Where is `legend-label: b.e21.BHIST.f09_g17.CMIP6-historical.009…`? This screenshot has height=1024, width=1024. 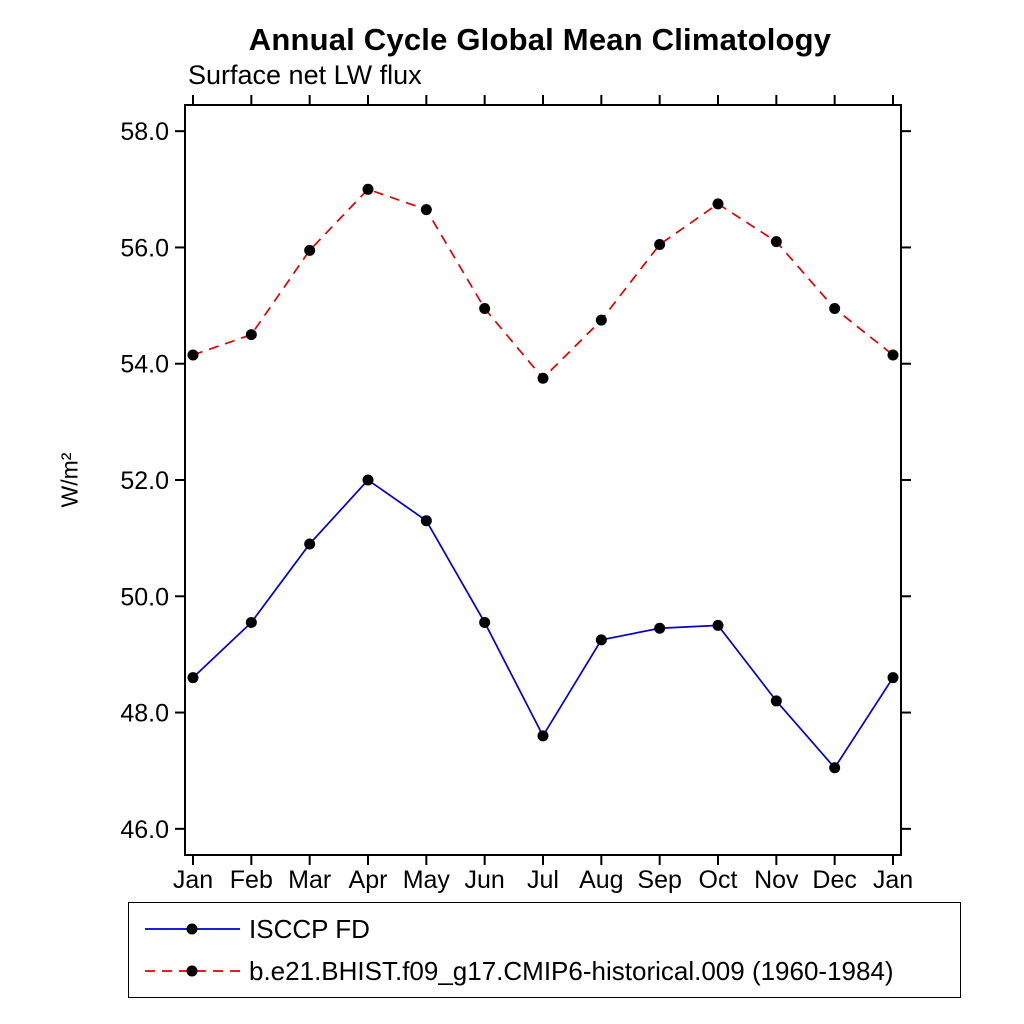 legend-label: b.e21.BHIST.f09_g17.CMIP6-historical.009… is located at coordinates (571, 970).